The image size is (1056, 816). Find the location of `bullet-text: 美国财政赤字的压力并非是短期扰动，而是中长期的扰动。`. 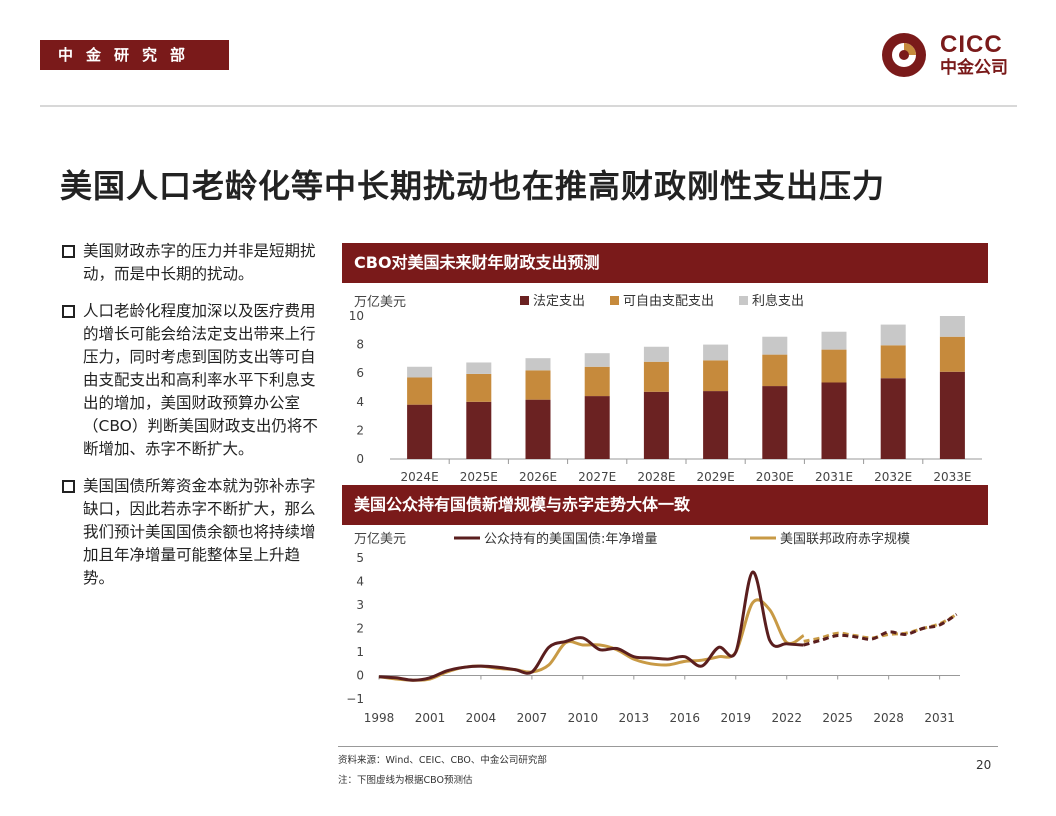

bullet-text: 美国财政赤字的压力并非是短期扰动，而是中长期的扰动。 is located at coordinates (199, 262).